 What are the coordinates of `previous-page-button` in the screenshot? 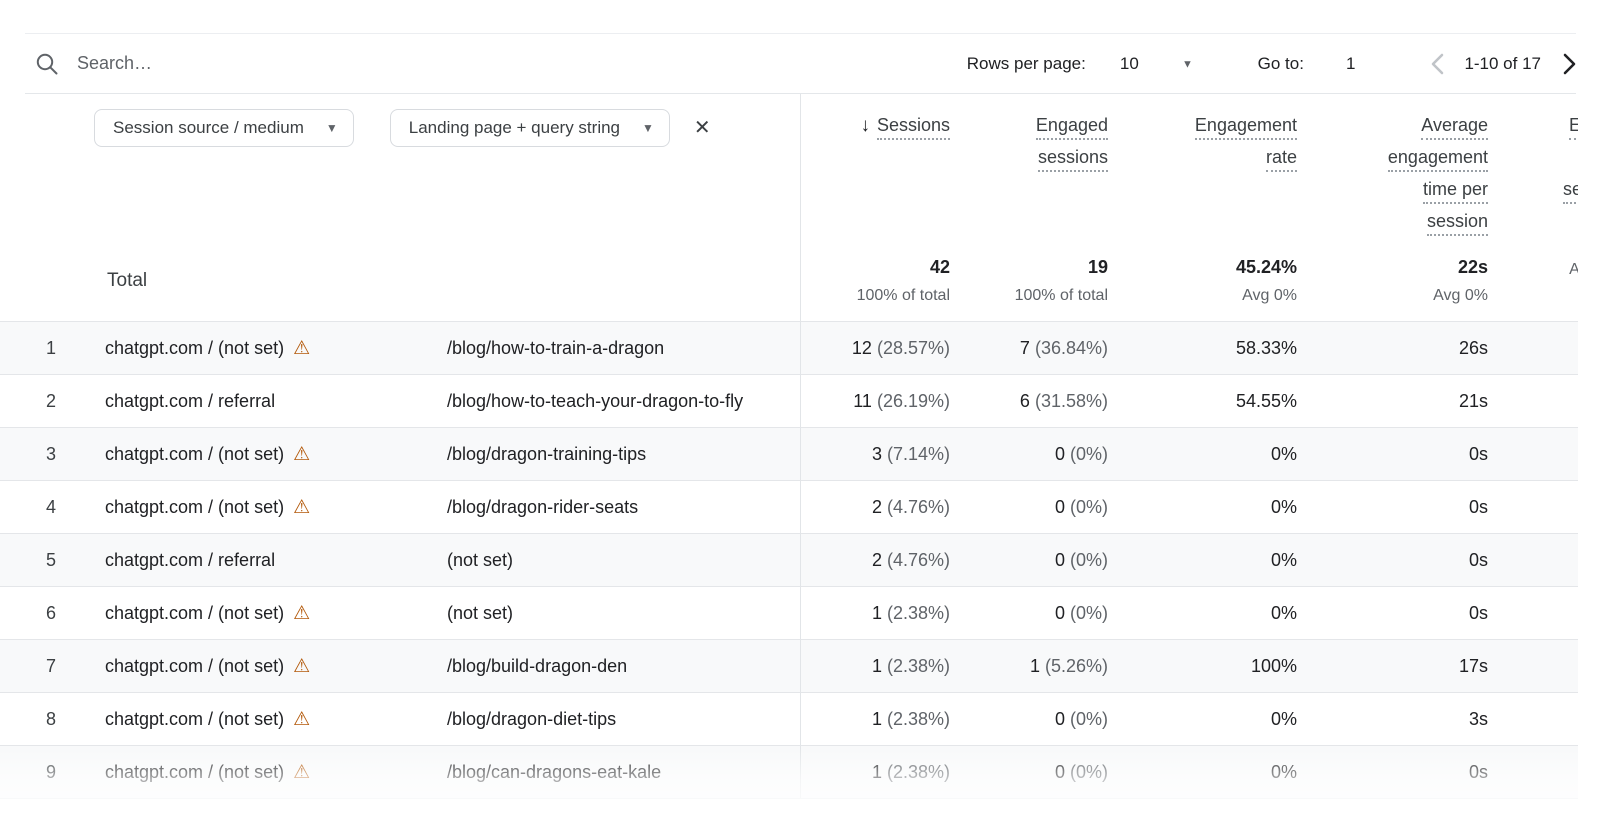 It's located at (1437, 64).